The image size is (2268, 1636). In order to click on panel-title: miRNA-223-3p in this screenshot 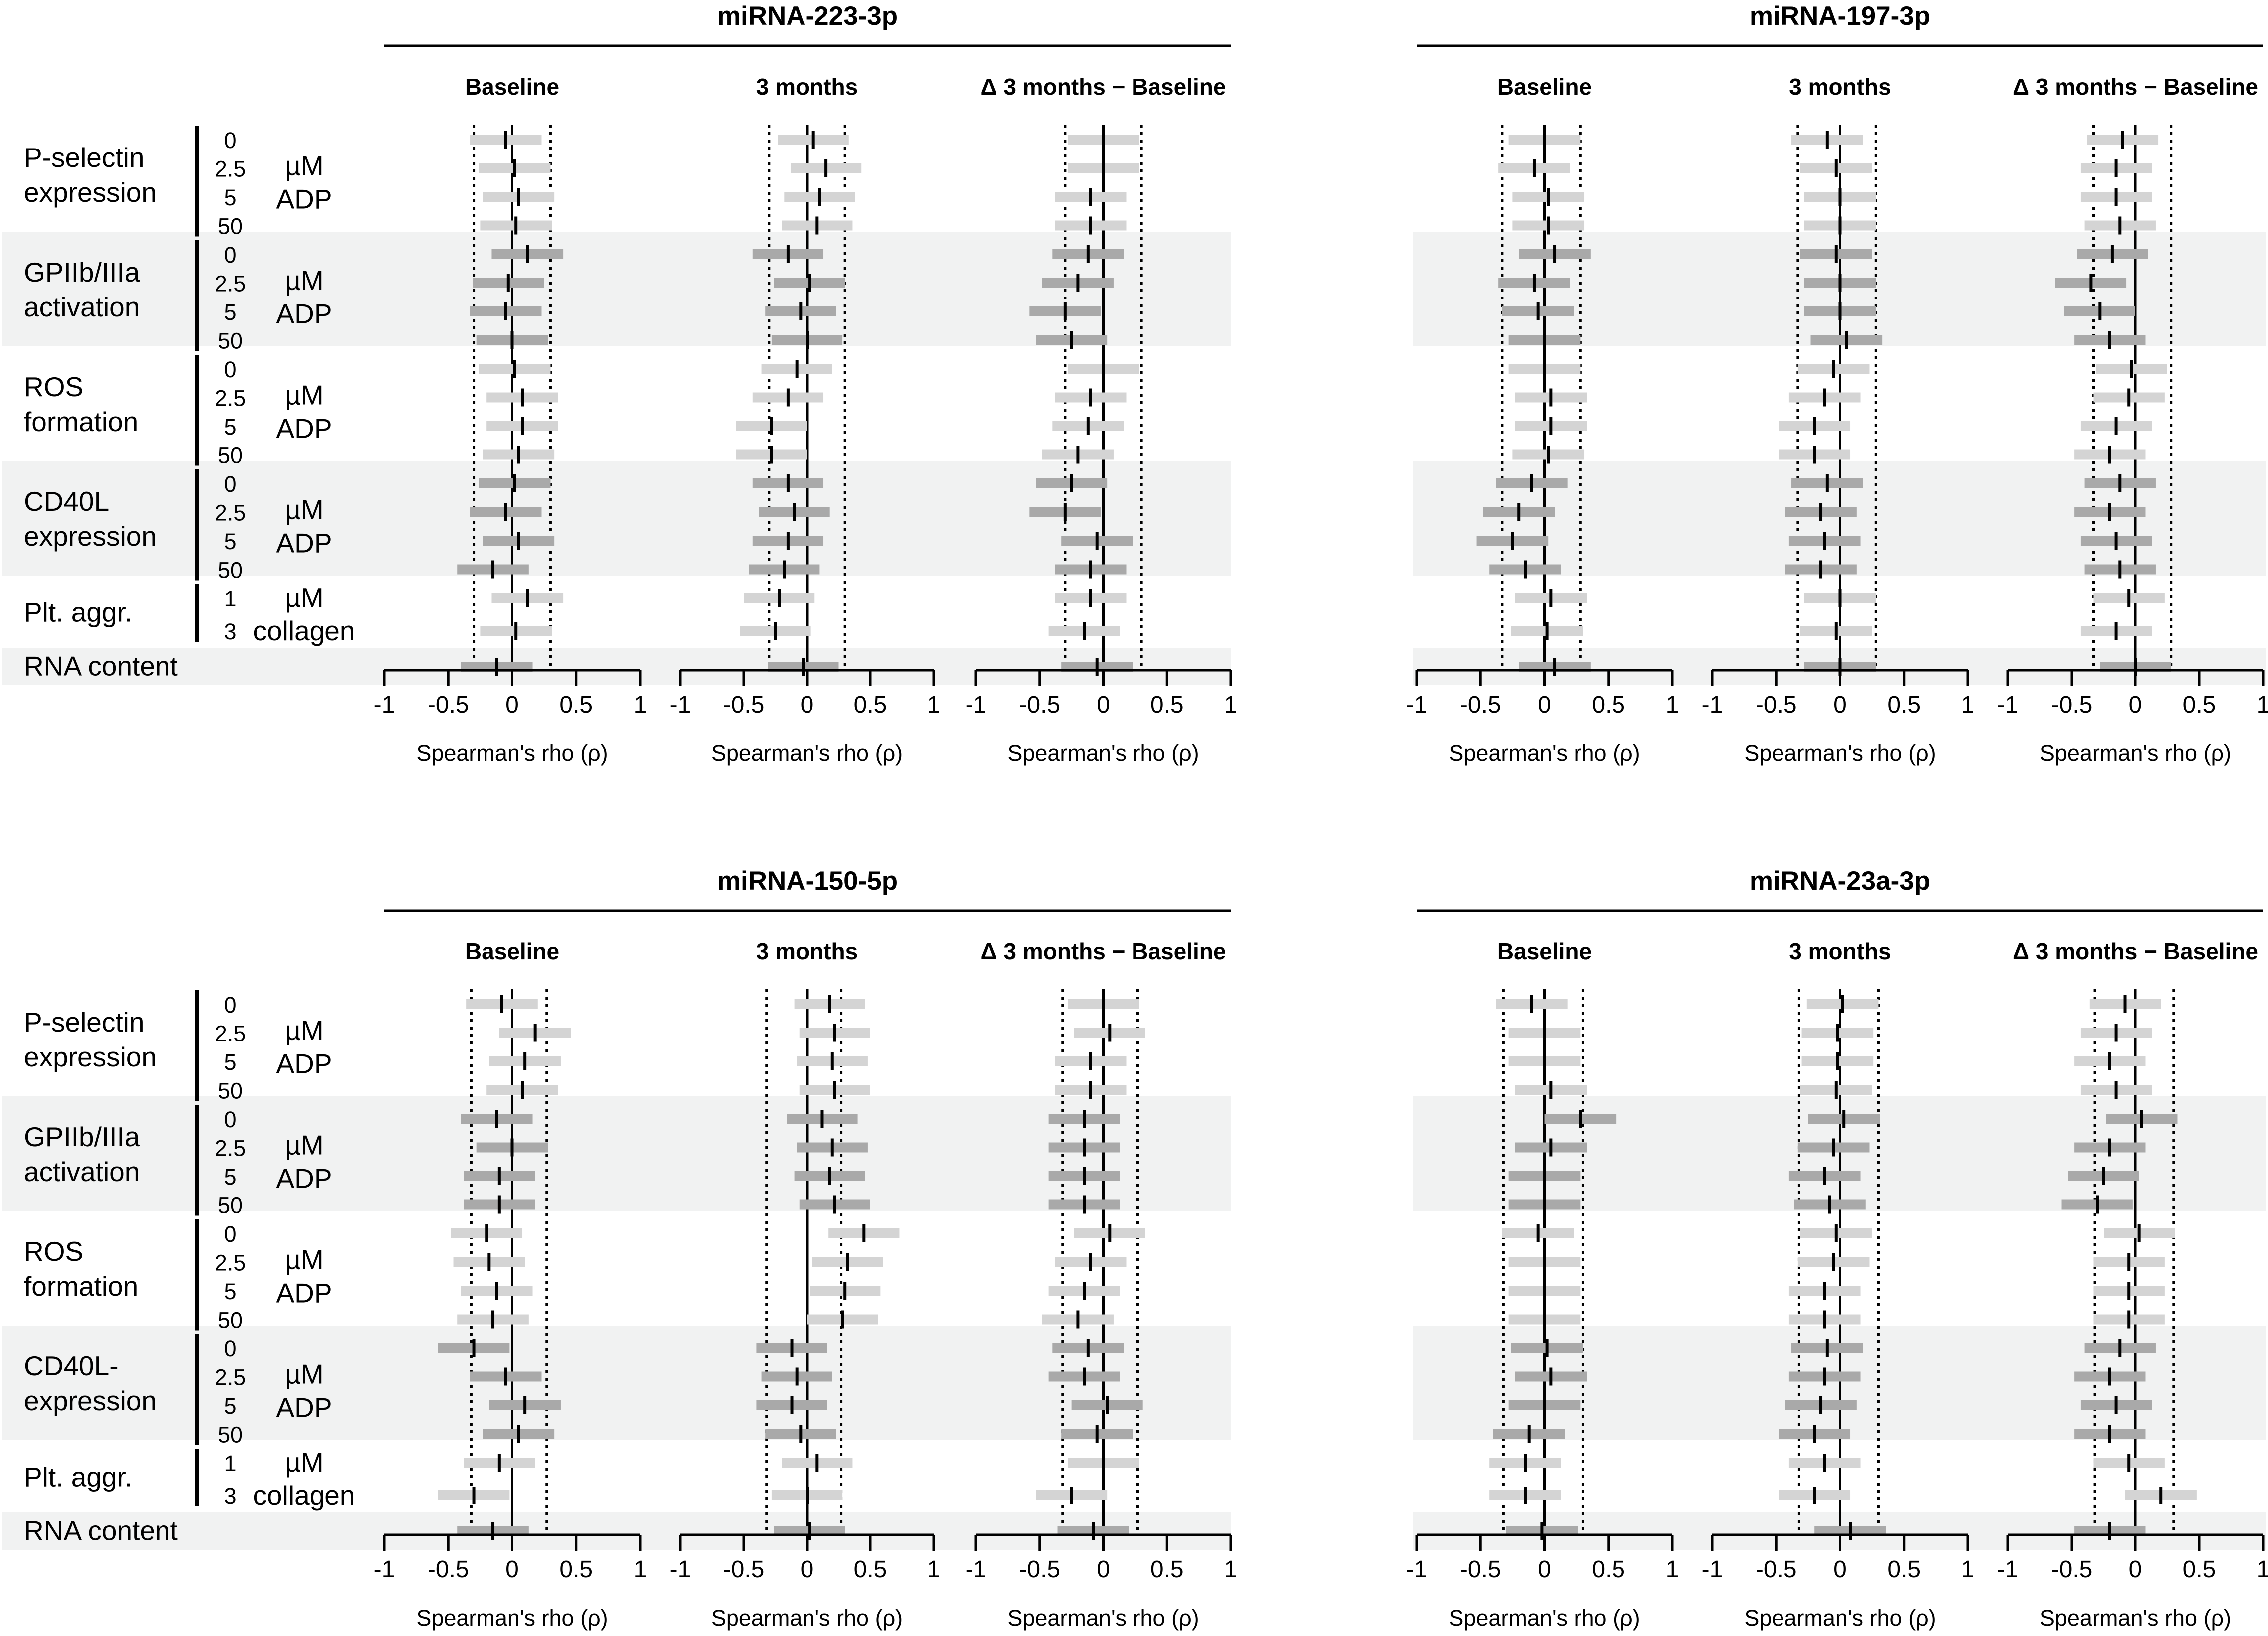, I will do `click(807, 16)`.